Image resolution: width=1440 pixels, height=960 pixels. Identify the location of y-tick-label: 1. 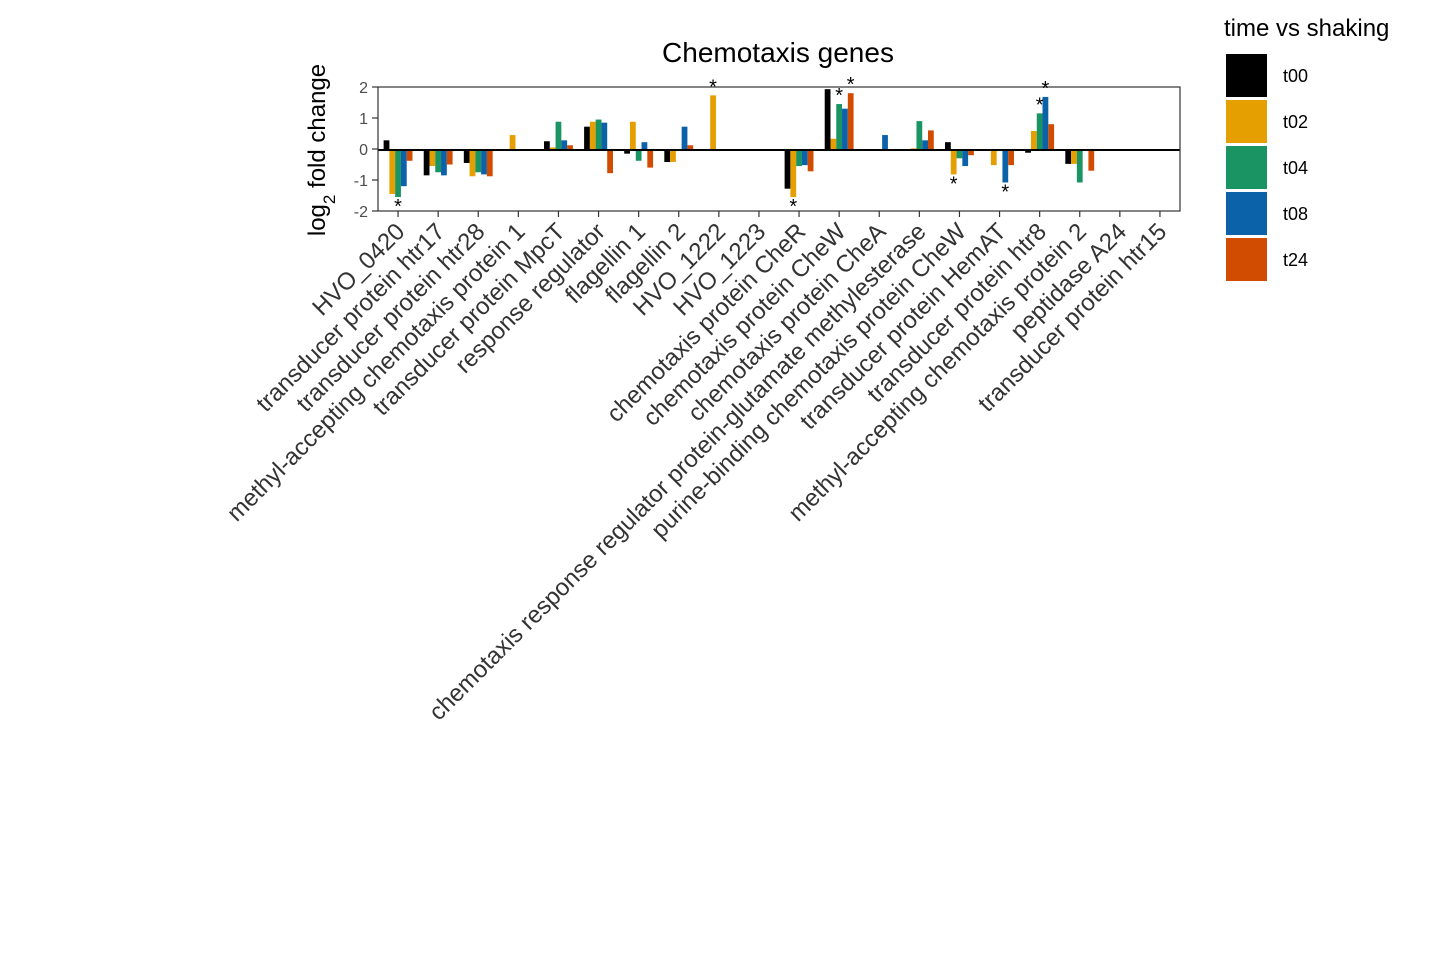
(363, 119).